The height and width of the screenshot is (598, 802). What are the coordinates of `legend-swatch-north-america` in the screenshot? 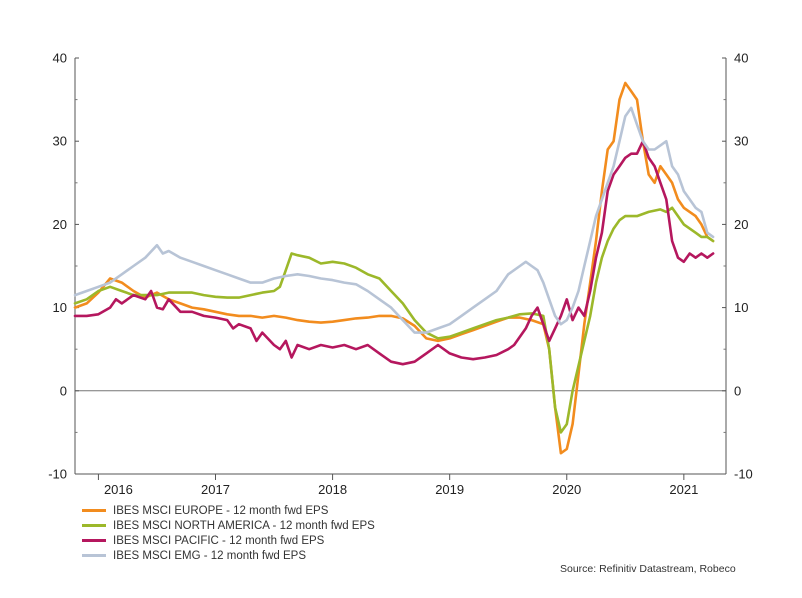 It's located at (94, 525).